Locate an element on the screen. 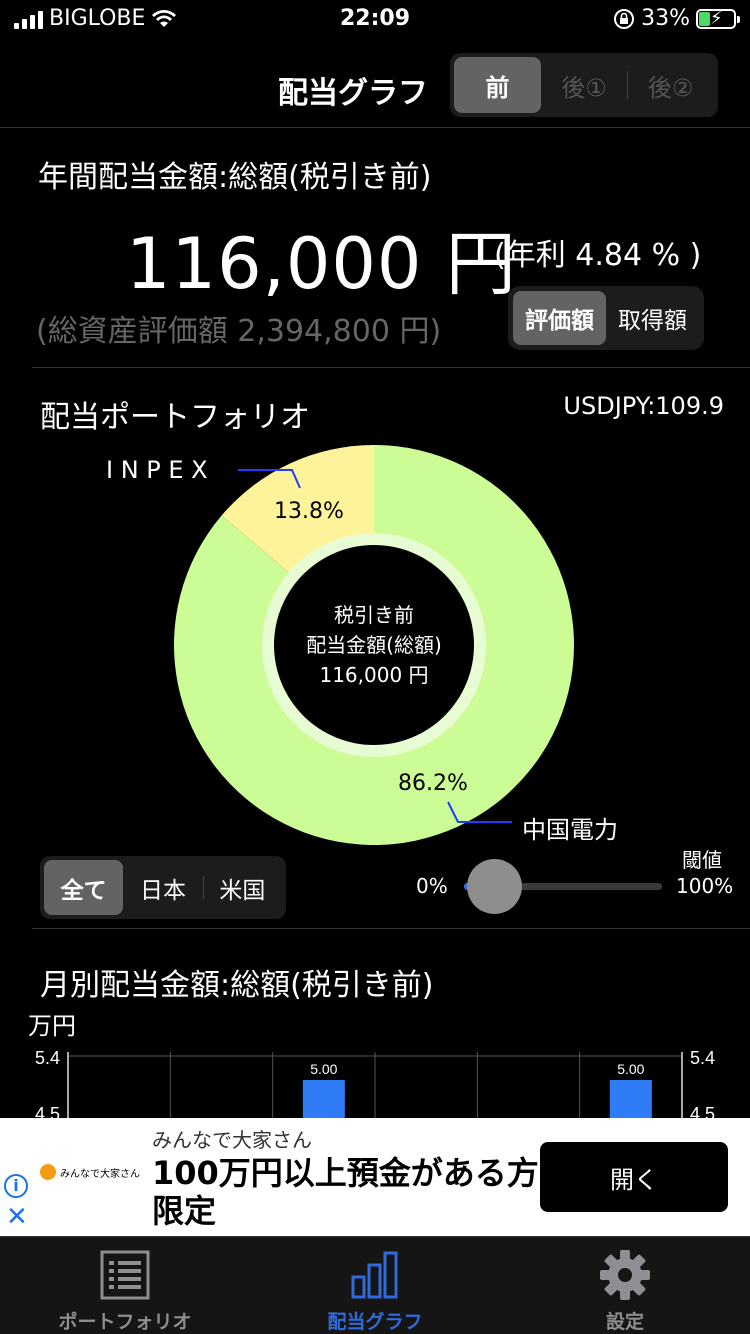  signal-icon is located at coordinates (28, 19).